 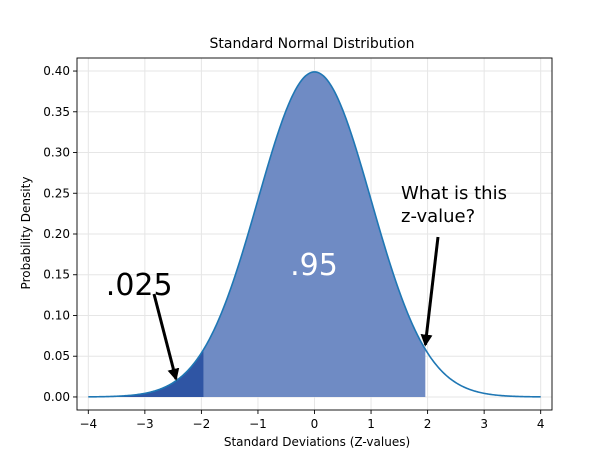 I want to click on annotation-text-1-line-1: z-value?, so click(x=438, y=216).